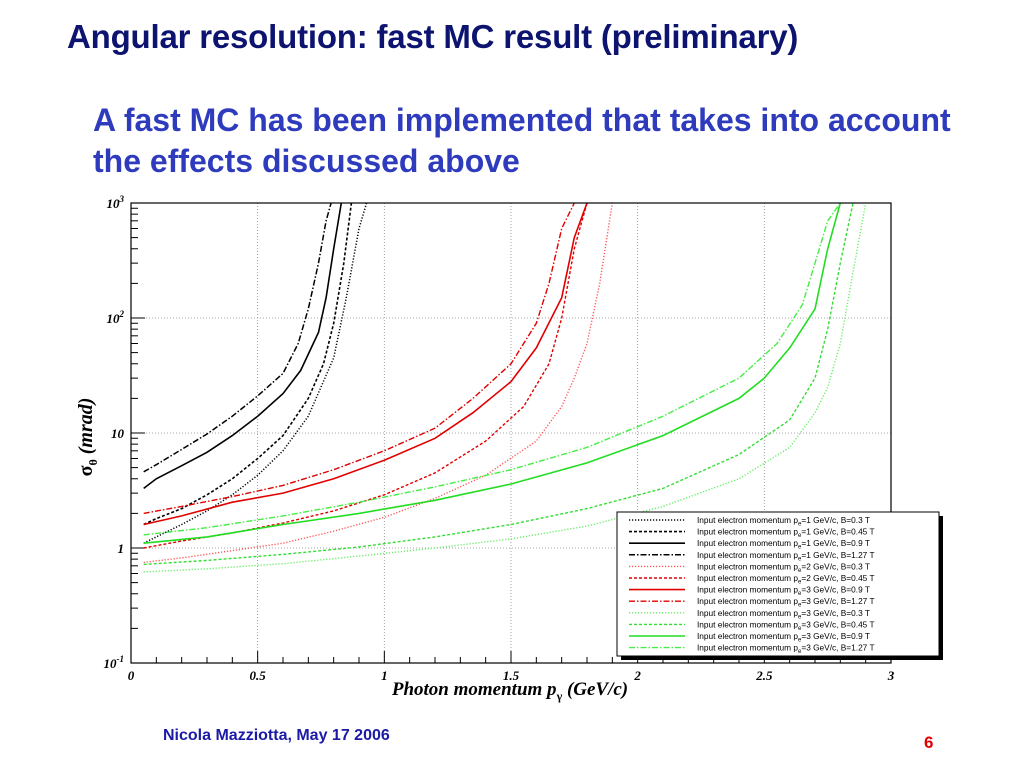 This screenshot has height=768, width=1024. Describe the element at coordinates (637, 675) in the screenshot. I see `x-tick-label: 2` at that location.